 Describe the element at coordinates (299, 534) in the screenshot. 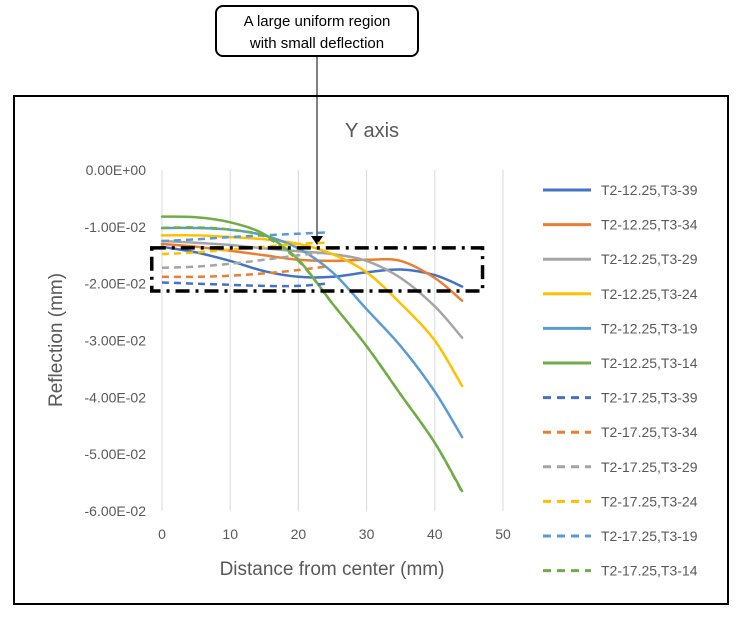

I see `x-tick-label: 20` at that location.